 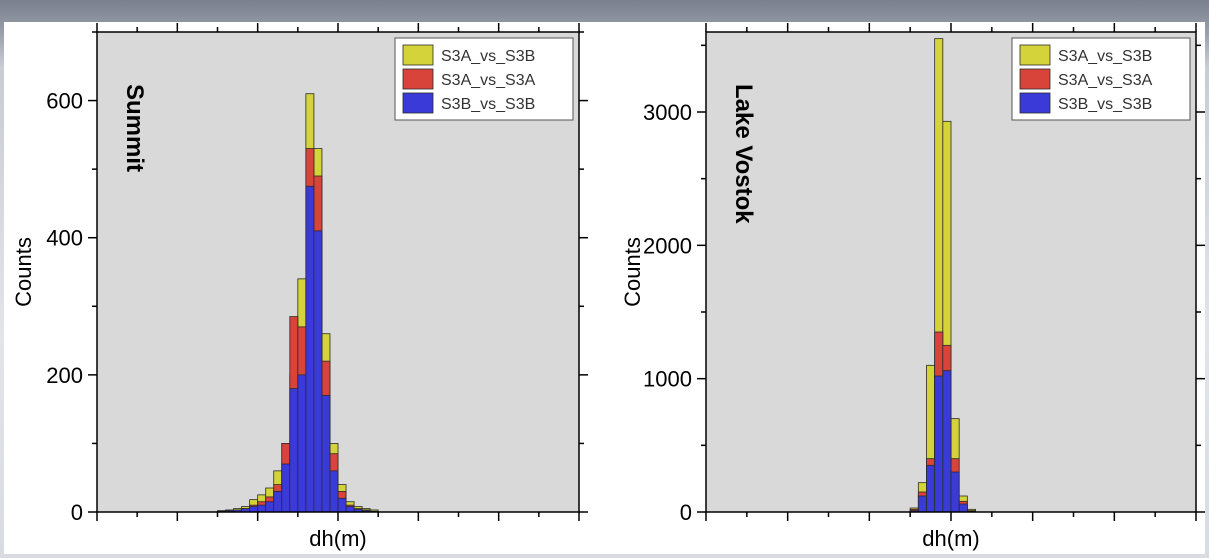 What do you see at coordinates (667, 112) in the screenshot?
I see `y-tick-label: 3000` at bounding box center [667, 112].